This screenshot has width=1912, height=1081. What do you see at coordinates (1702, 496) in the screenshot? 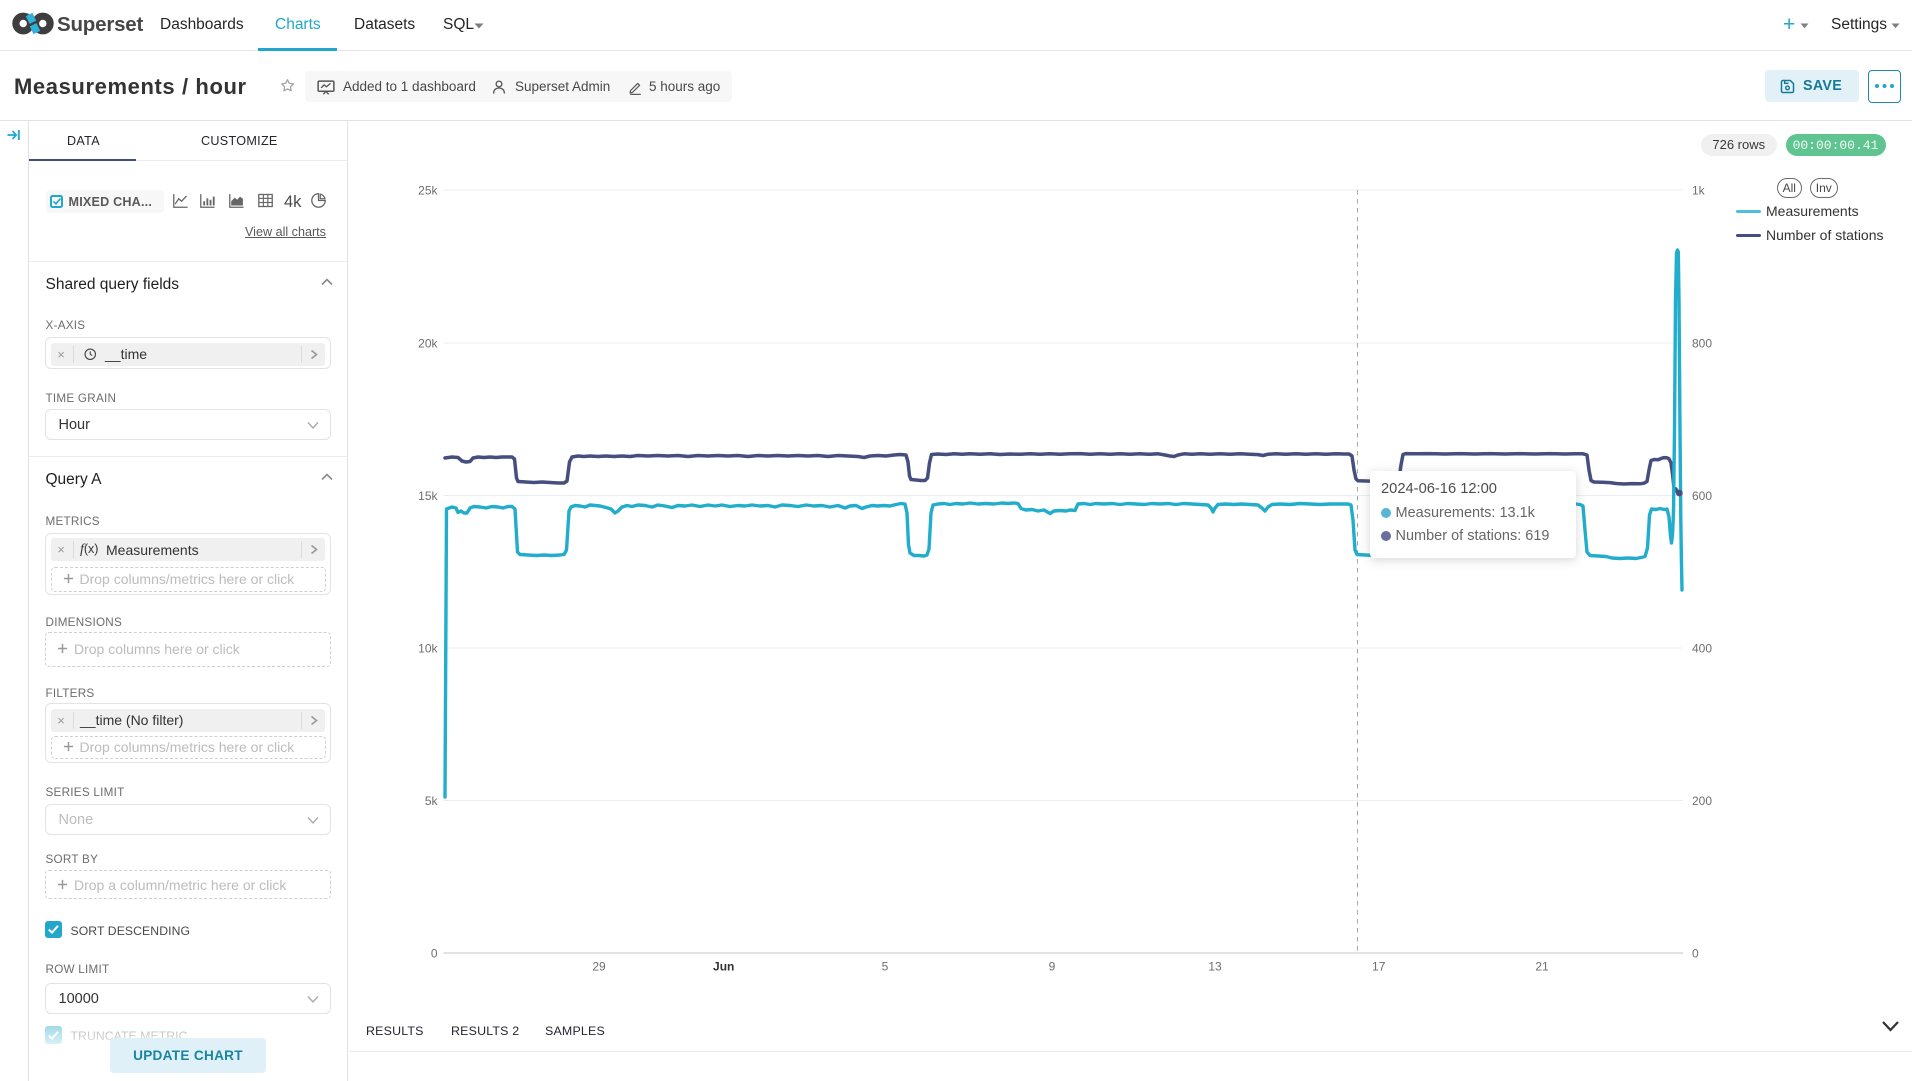
I see `svg-text: 600` at bounding box center [1702, 496].